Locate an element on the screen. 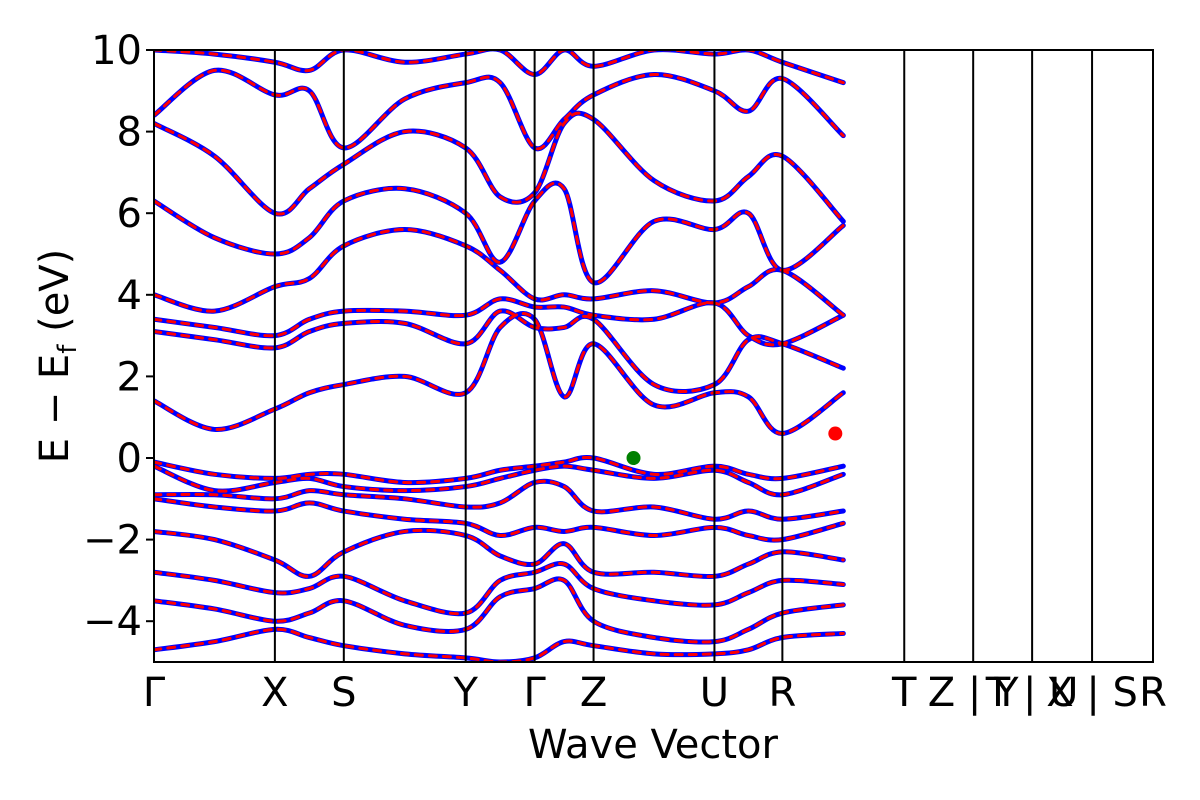  x-tick-label-11: X | S is located at coordinates (1092, 693).